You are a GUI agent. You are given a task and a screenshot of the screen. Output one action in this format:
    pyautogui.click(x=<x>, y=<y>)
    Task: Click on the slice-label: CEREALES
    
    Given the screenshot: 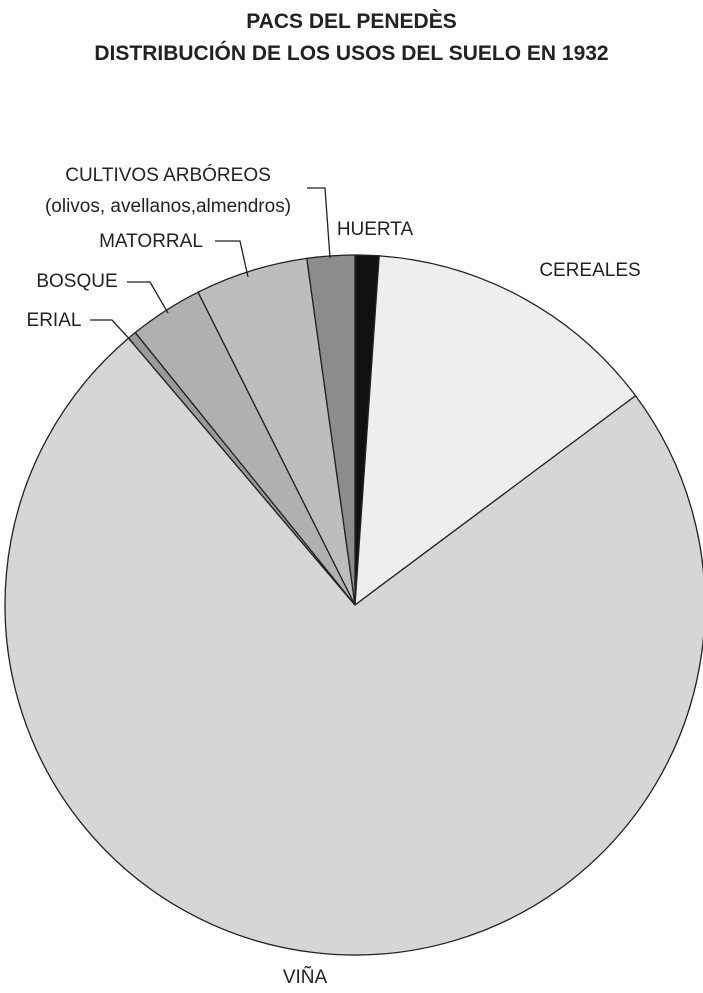 What is the action you would take?
    pyautogui.click(x=590, y=270)
    